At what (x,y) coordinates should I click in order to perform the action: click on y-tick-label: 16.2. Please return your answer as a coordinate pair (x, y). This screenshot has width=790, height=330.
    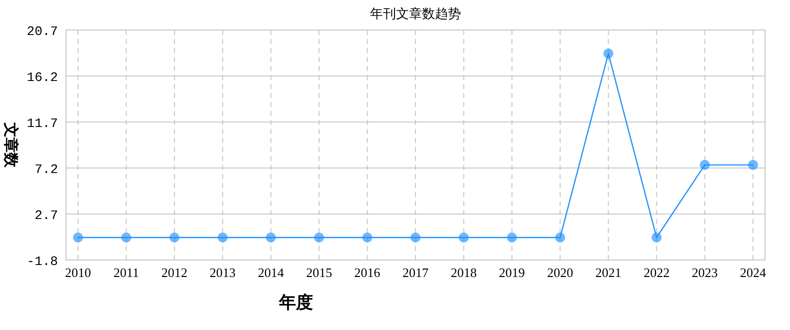
    Looking at the image, I should click on (42, 77).